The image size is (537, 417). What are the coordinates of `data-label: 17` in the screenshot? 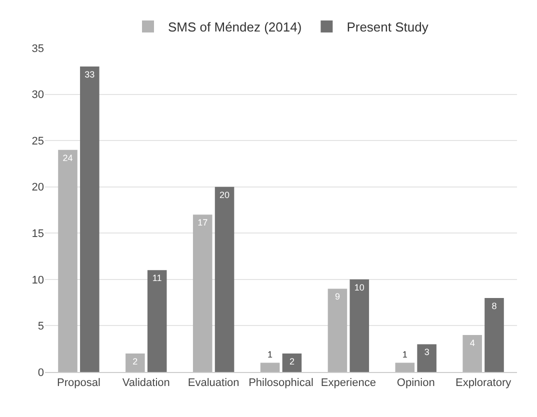 It's located at (203, 223).